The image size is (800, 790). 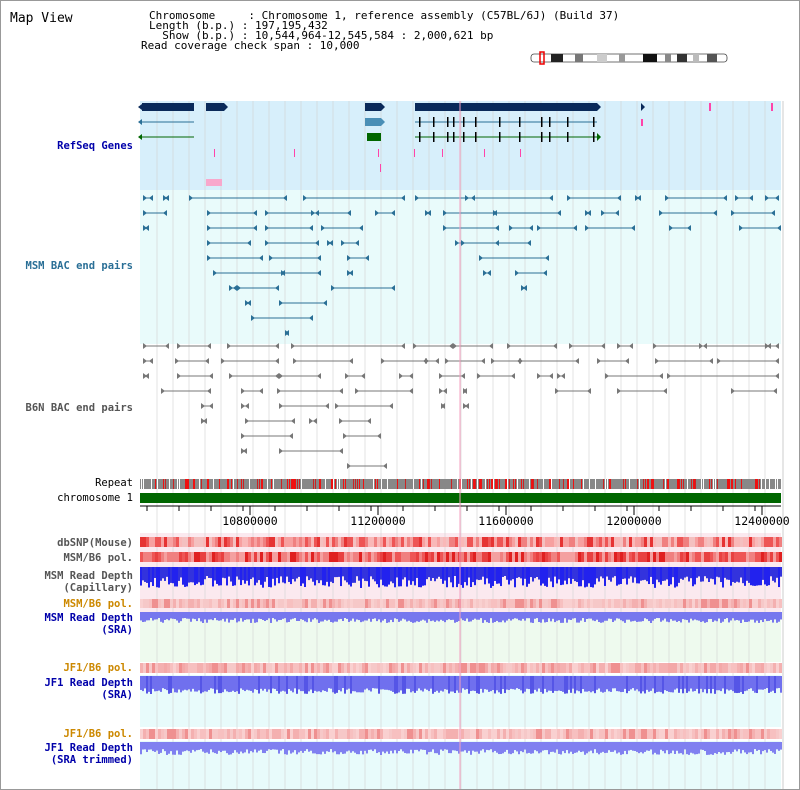 I want to click on exon, so click(x=476, y=122).